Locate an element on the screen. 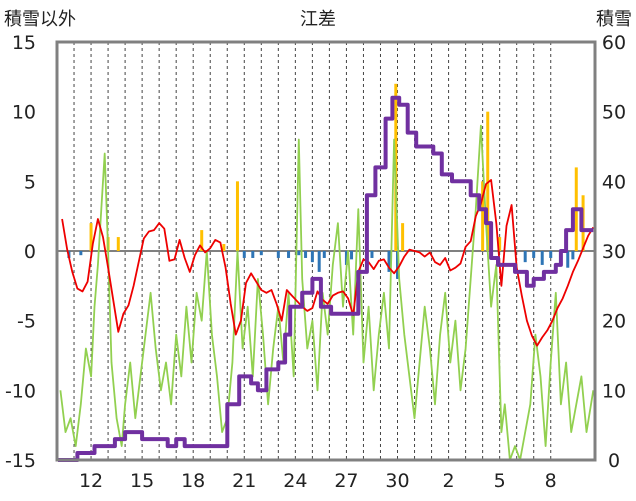 This screenshot has height=501, width=636. left-tick-3: 0 is located at coordinates (30, 252).